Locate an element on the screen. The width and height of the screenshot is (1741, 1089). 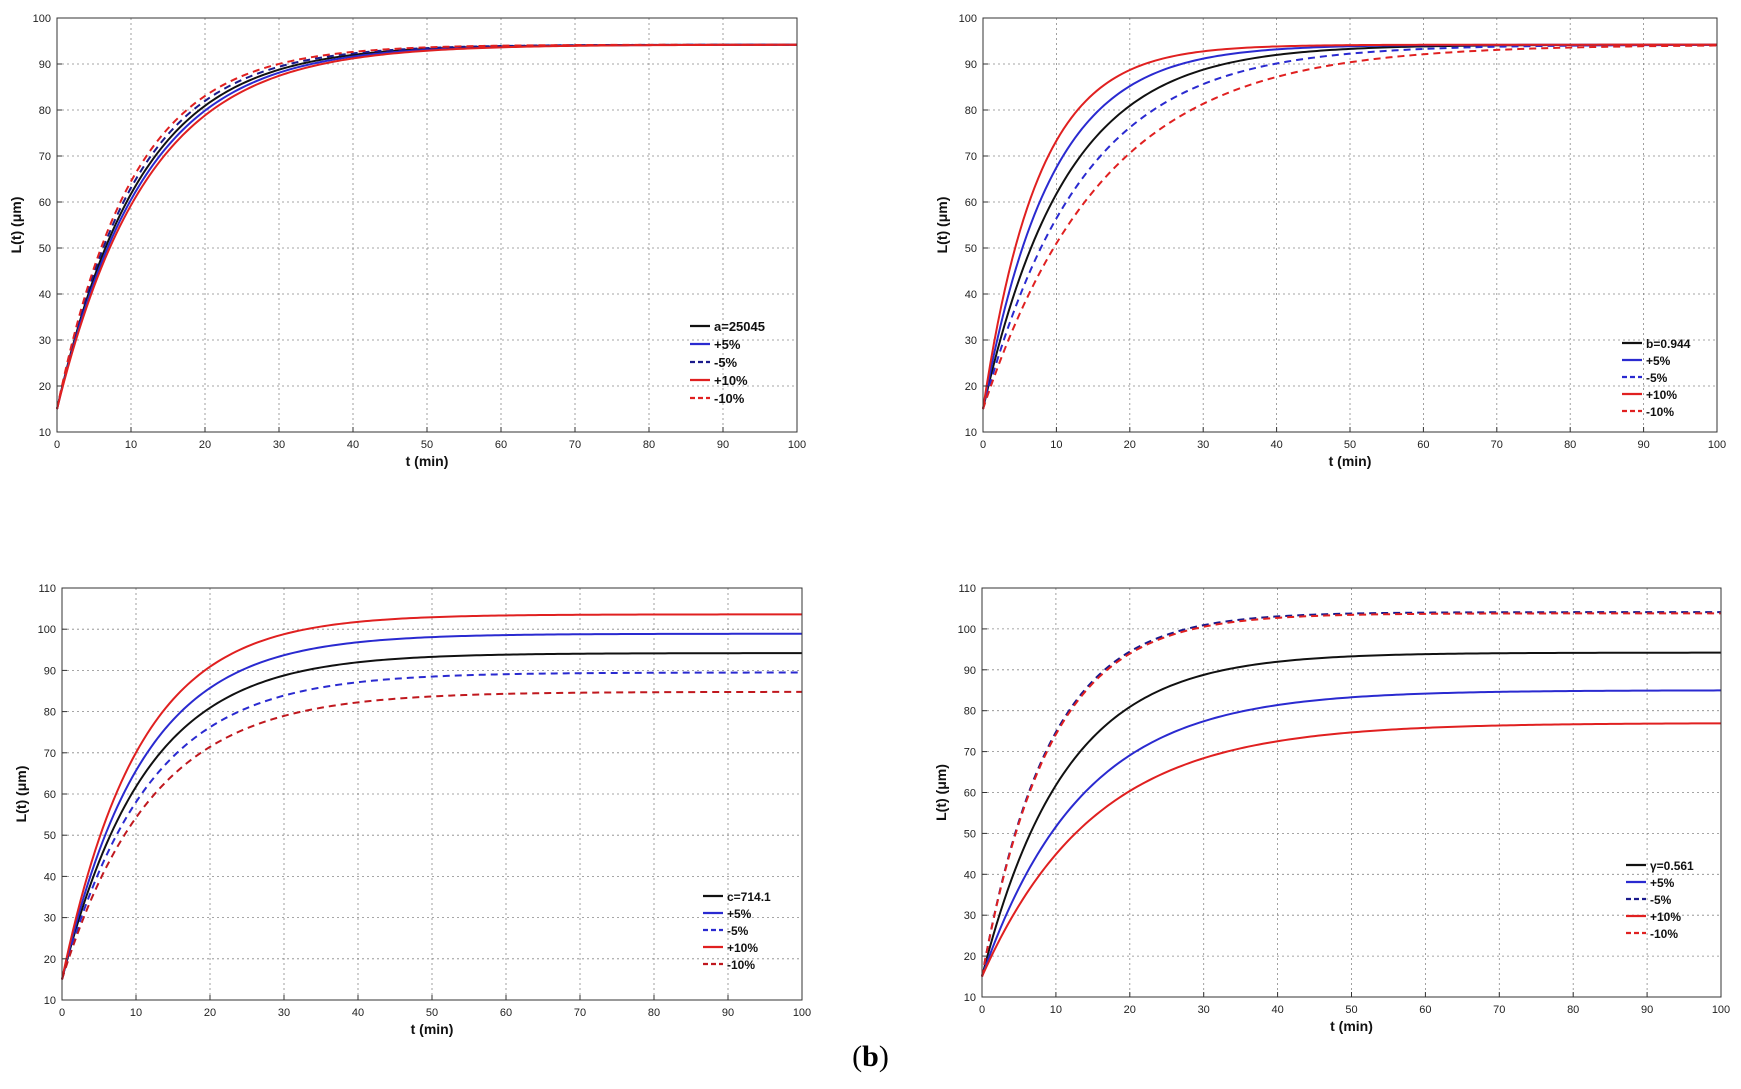
legend-label-0: γ=0.561 is located at coordinates (1672, 866).